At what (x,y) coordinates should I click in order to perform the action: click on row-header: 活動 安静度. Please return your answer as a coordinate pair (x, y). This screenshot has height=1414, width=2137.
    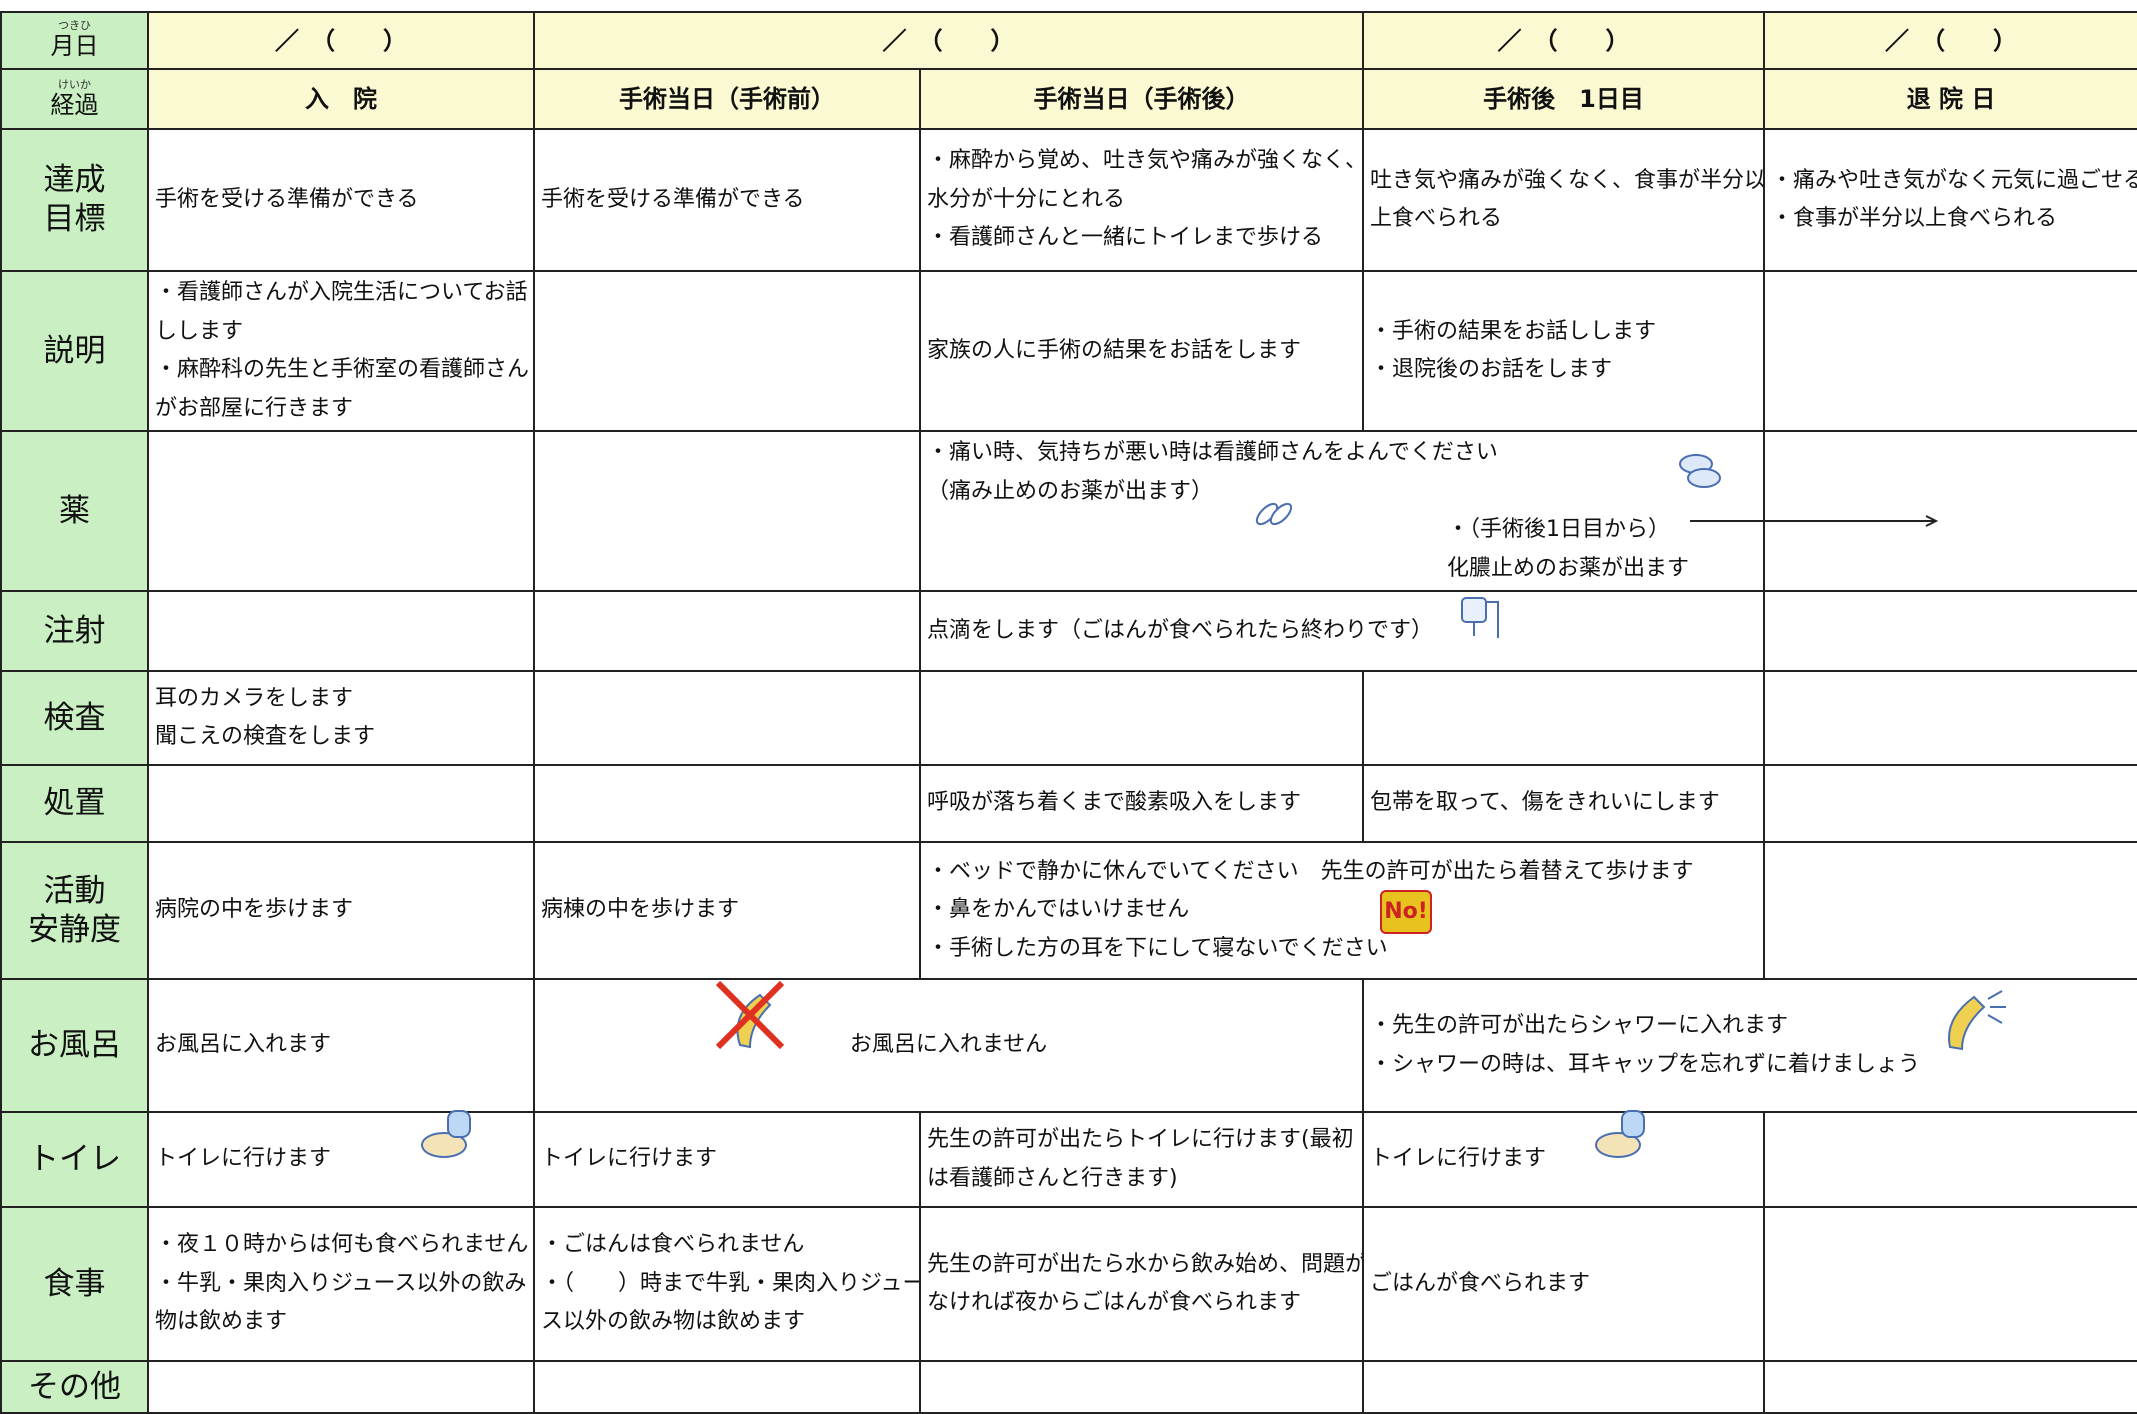
    Looking at the image, I should click on (74, 910).